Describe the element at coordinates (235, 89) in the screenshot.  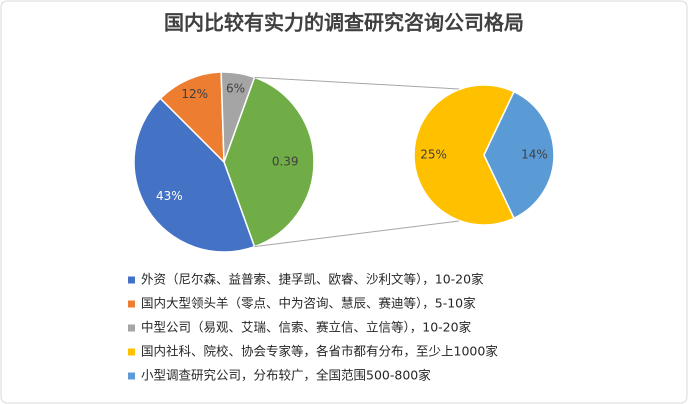
I see `data-label: 6%` at that location.